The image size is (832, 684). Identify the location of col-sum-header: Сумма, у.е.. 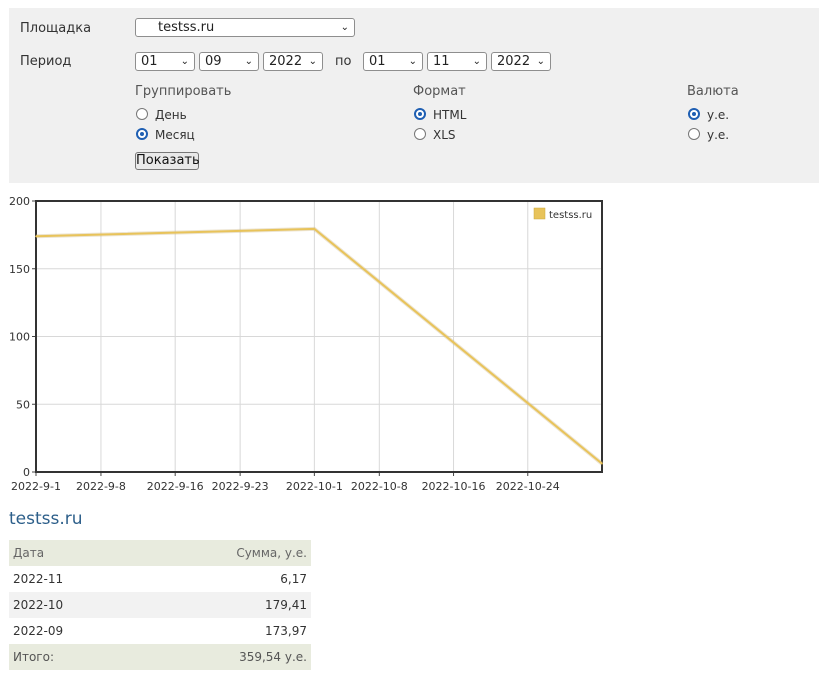
(224, 553).